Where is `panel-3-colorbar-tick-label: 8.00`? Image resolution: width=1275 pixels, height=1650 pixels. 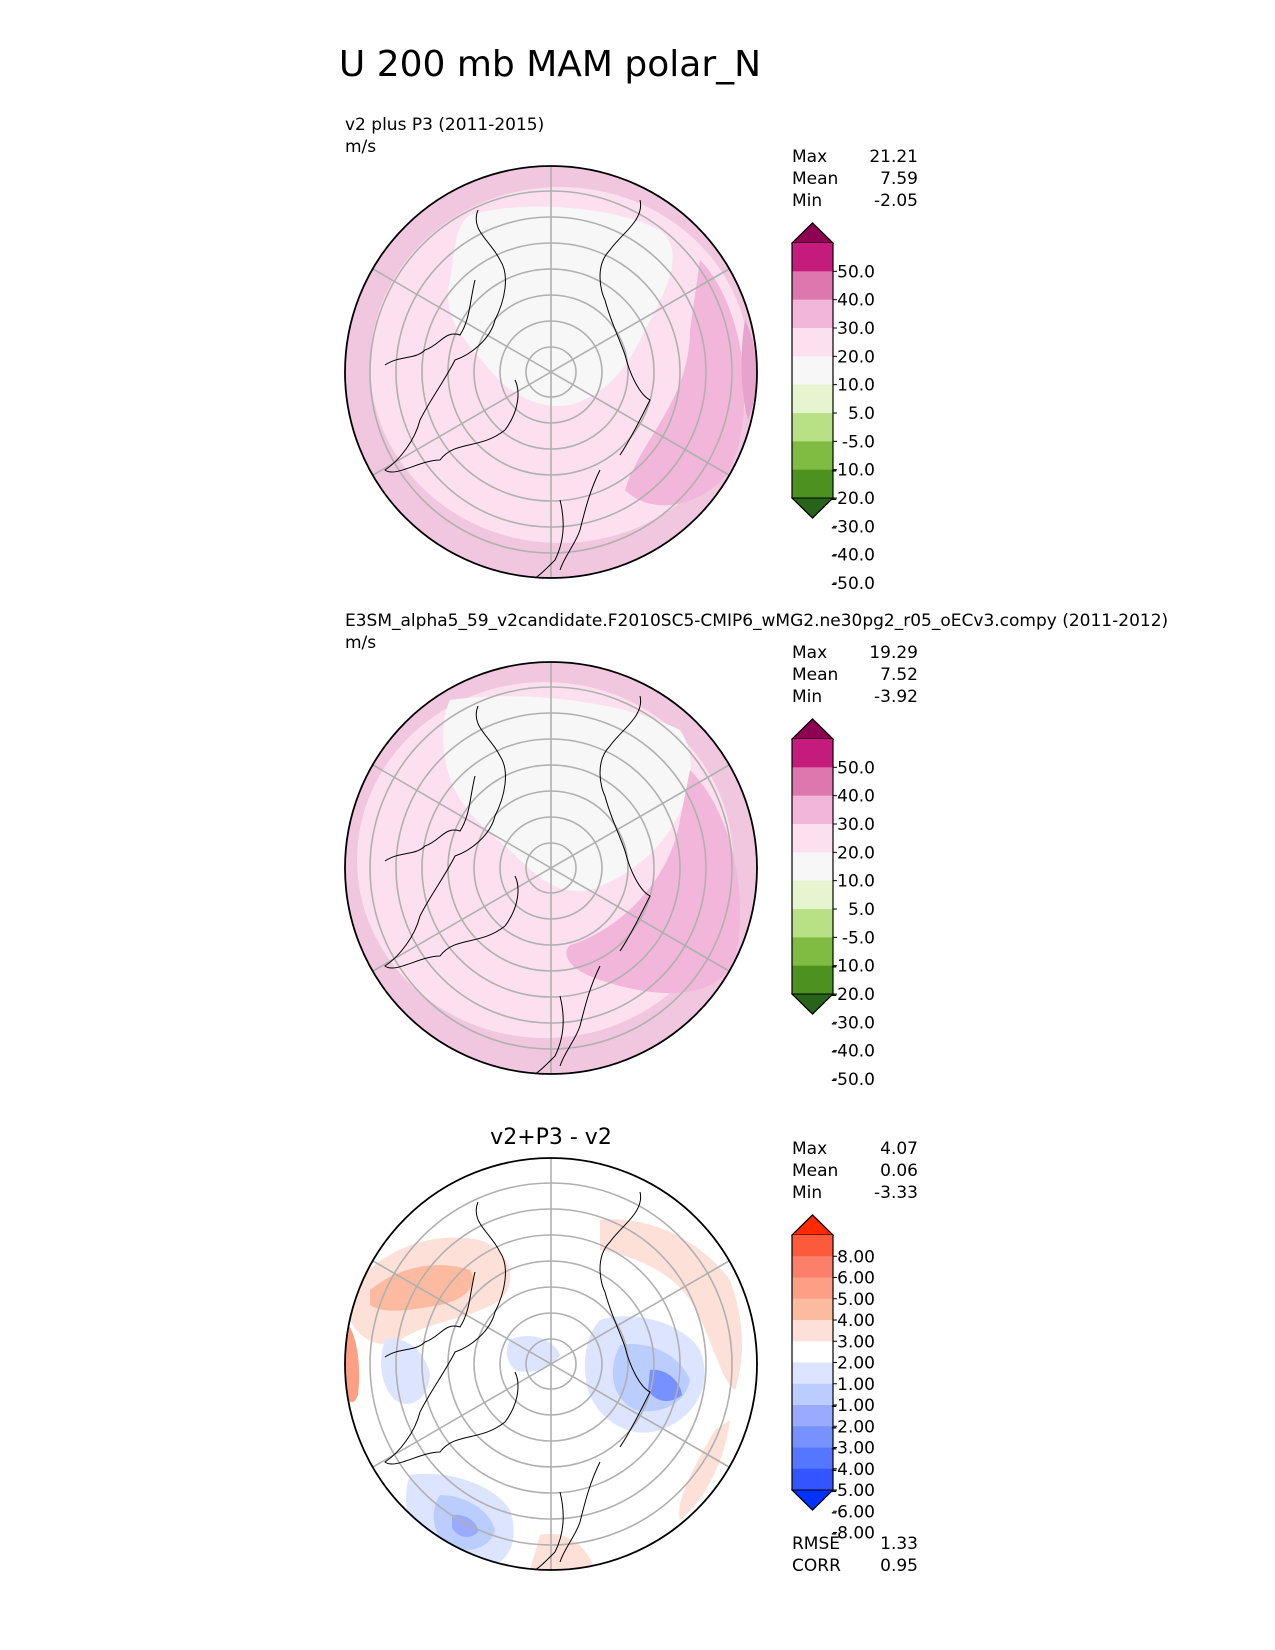
panel-3-colorbar-tick-label: 8.00 is located at coordinates (856, 1257).